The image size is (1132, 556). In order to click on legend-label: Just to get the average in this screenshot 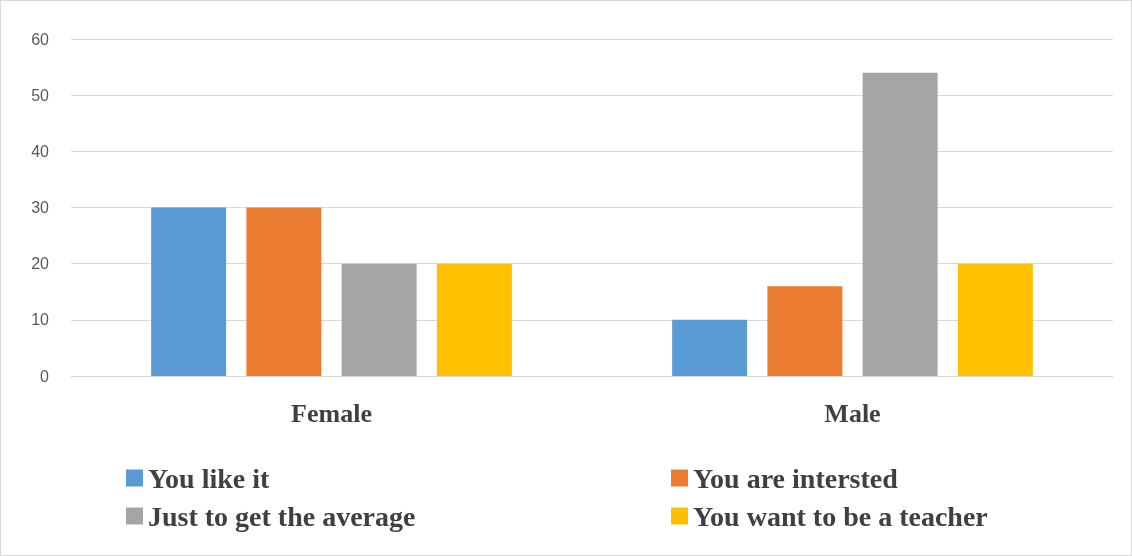, I will do `click(282, 516)`.